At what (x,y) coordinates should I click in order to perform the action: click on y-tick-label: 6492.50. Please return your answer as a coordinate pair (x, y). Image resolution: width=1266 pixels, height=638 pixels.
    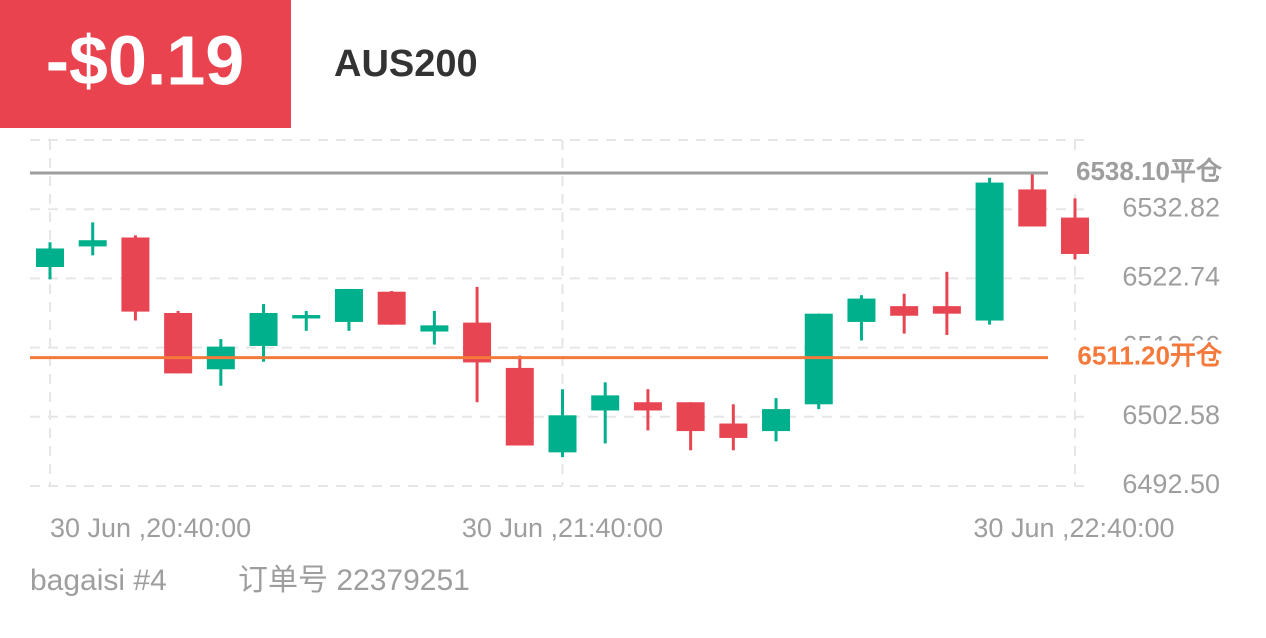
    Looking at the image, I should click on (1171, 484).